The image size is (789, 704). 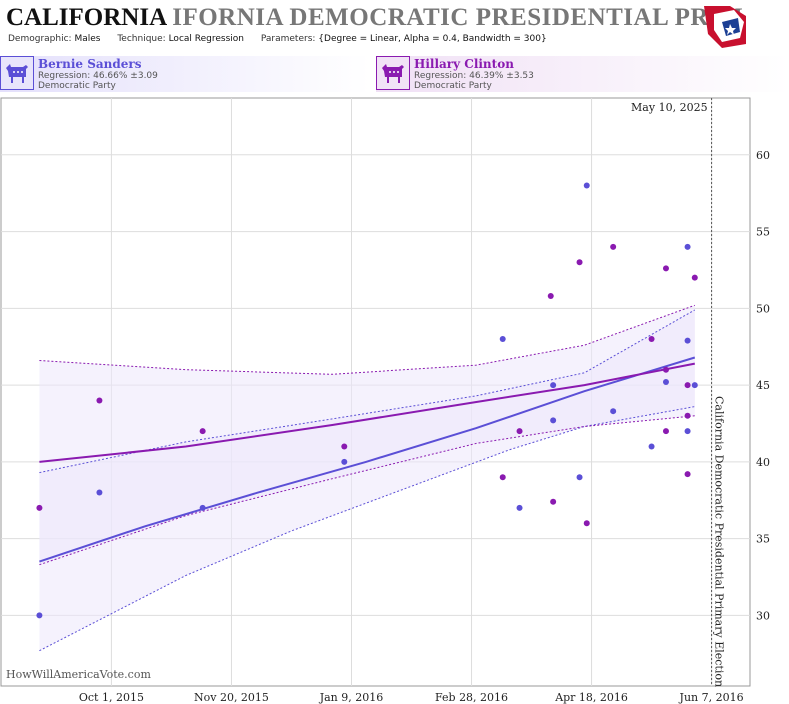 I want to click on y-tick-label: 60, so click(x=763, y=155).